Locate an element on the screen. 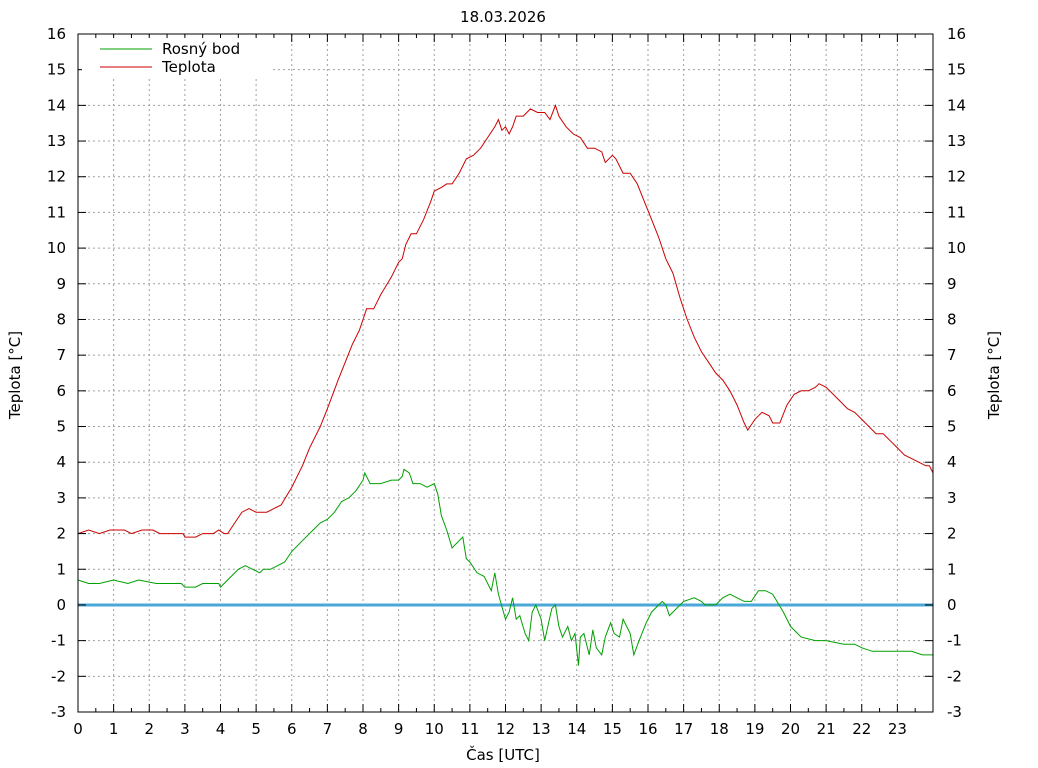  x-tick-label: 5 is located at coordinates (256, 729).